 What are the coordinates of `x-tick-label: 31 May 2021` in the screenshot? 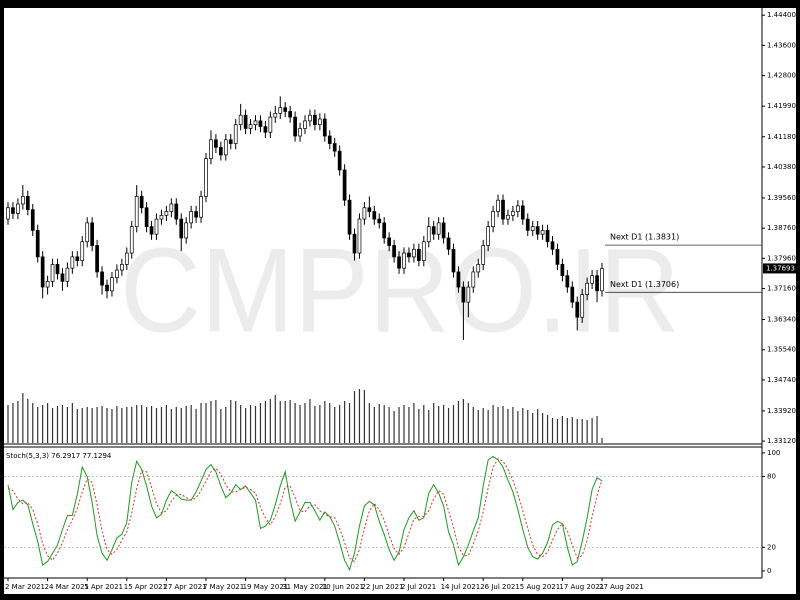 It's located at (305, 587).